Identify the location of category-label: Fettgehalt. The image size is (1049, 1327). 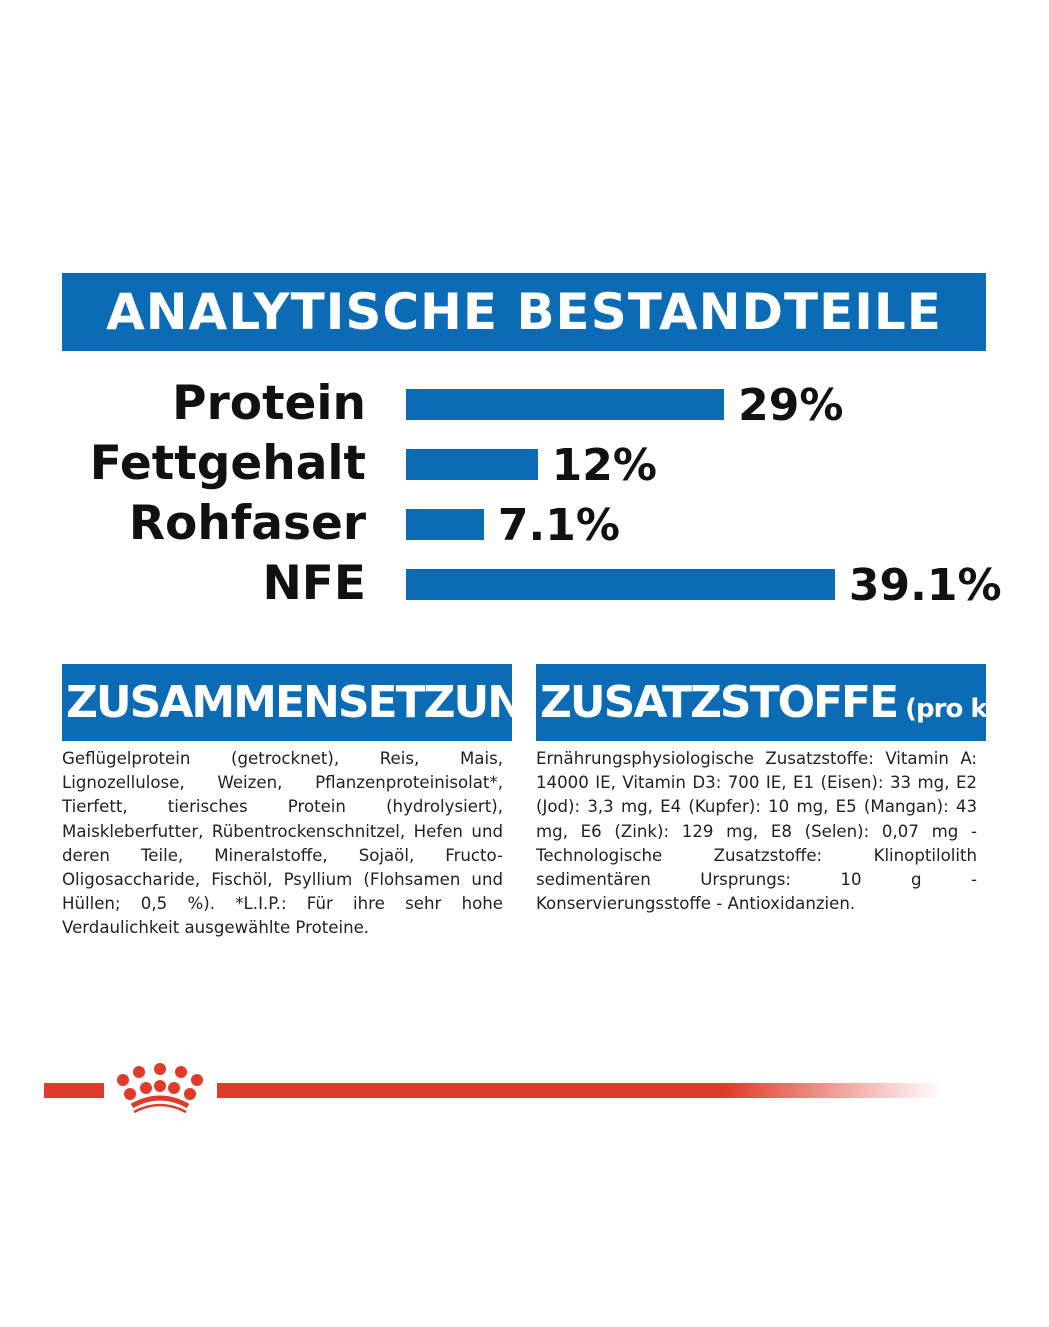
(227, 463).